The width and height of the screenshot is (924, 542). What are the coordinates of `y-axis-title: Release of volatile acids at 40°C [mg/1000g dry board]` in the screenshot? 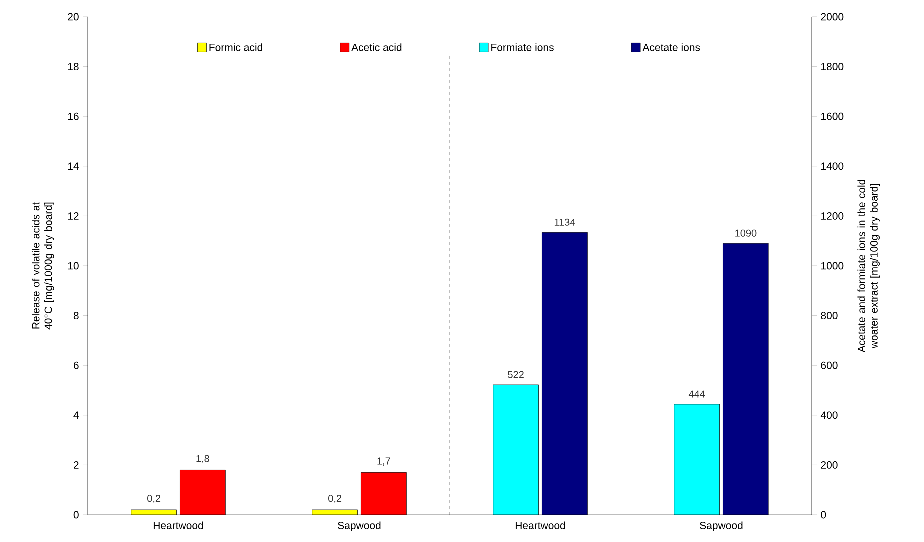 It's located at (43, 266).